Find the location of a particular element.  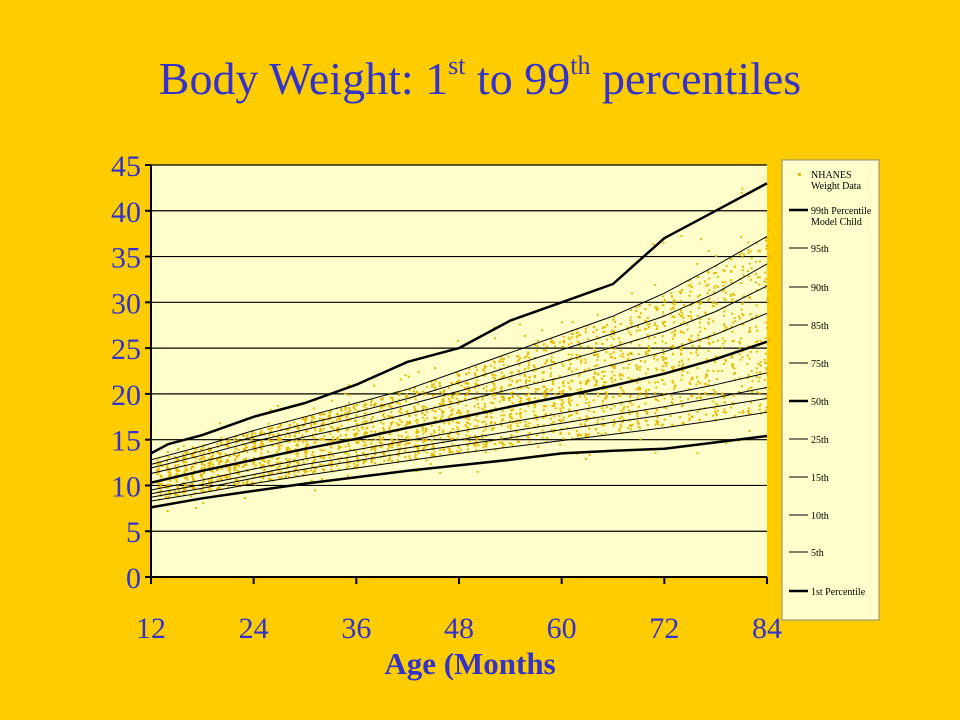

legend-label: NHANES is located at coordinates (831, 175).